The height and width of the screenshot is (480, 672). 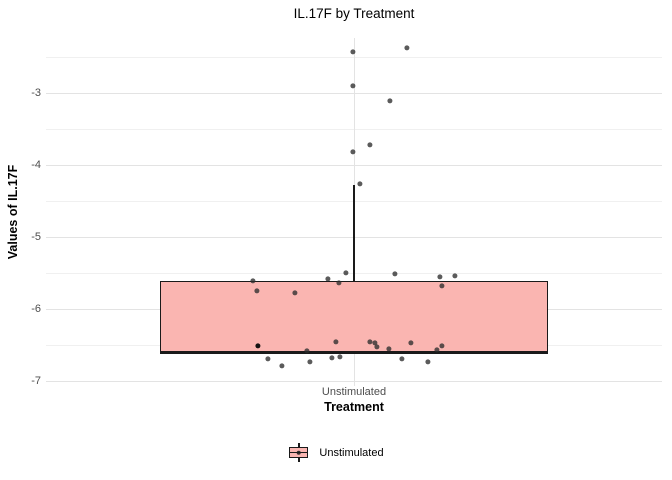 I want to click on legend-key-point, so click(x=299, y=452).